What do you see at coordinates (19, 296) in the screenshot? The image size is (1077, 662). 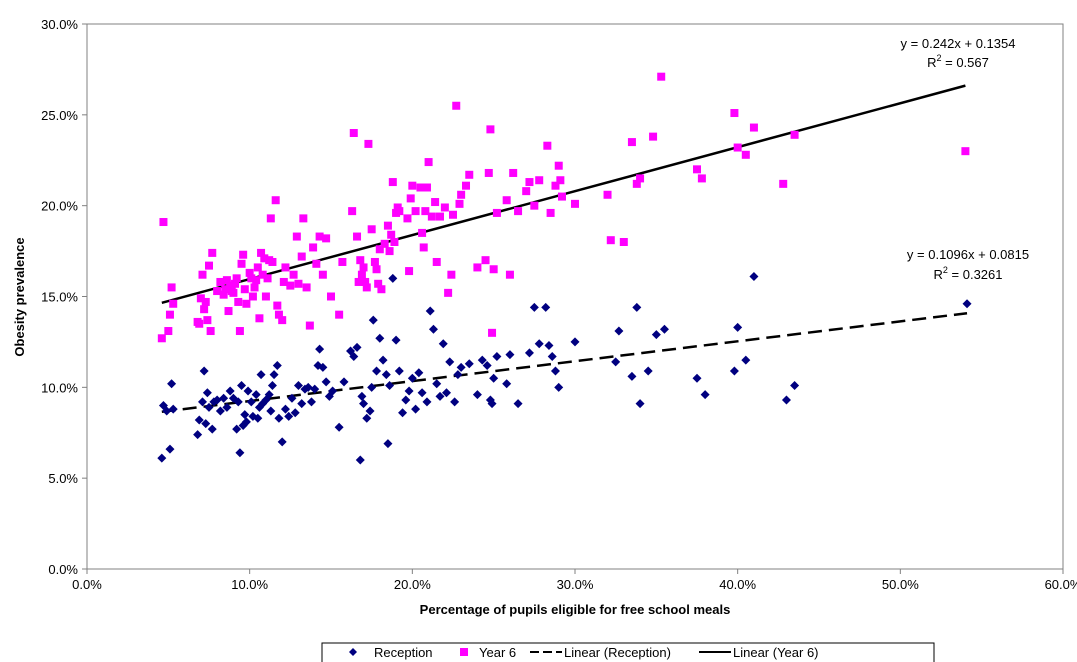 I see `y-axis-title: Obesity prevalence` at bounding box center [19, 296].